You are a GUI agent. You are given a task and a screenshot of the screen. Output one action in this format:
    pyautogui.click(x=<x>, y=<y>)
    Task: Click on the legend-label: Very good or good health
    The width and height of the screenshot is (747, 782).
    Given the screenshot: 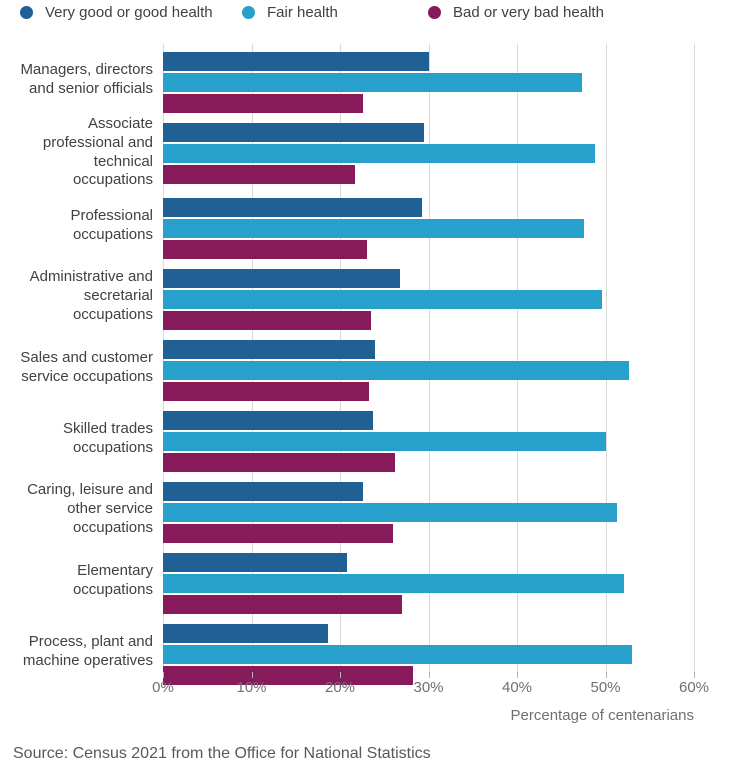 What is the action you would take?
    pyautogui.click(x=129, y=12)
    